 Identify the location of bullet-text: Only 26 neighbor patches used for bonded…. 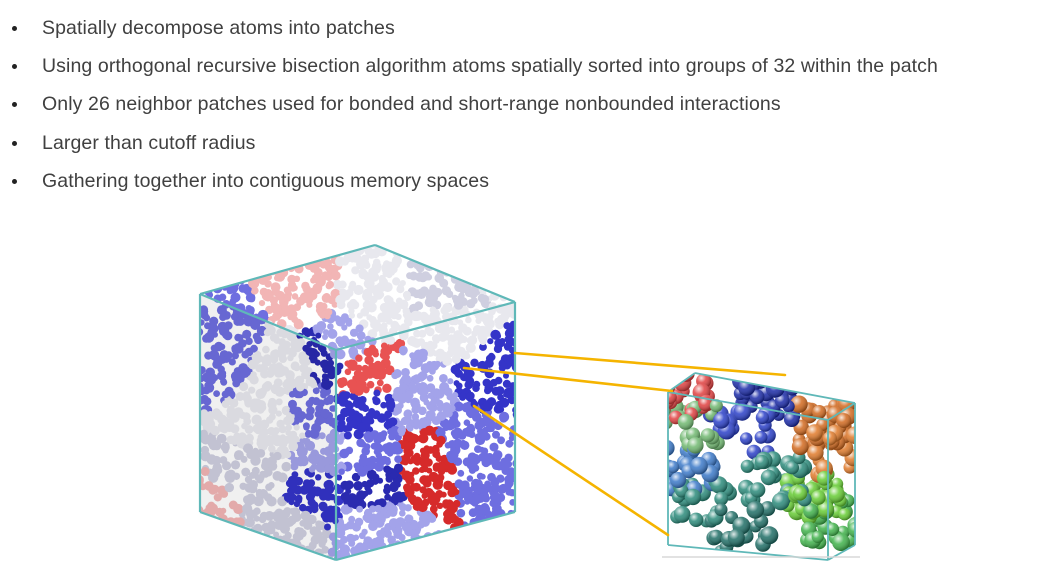
(411, 103).